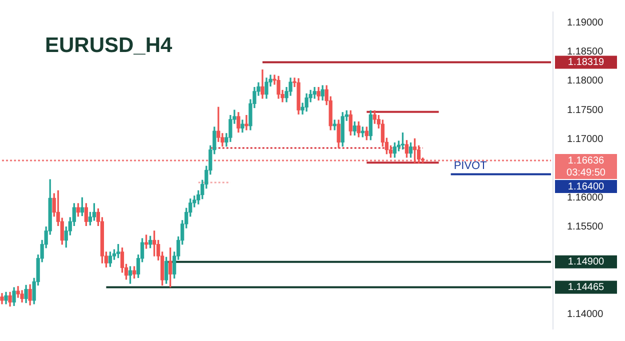 The width and height of the screenshot is (625, 341). Describe the element at coordinates (586, 160) in the screenshot. I see `data-label: 1.16636` at that location.